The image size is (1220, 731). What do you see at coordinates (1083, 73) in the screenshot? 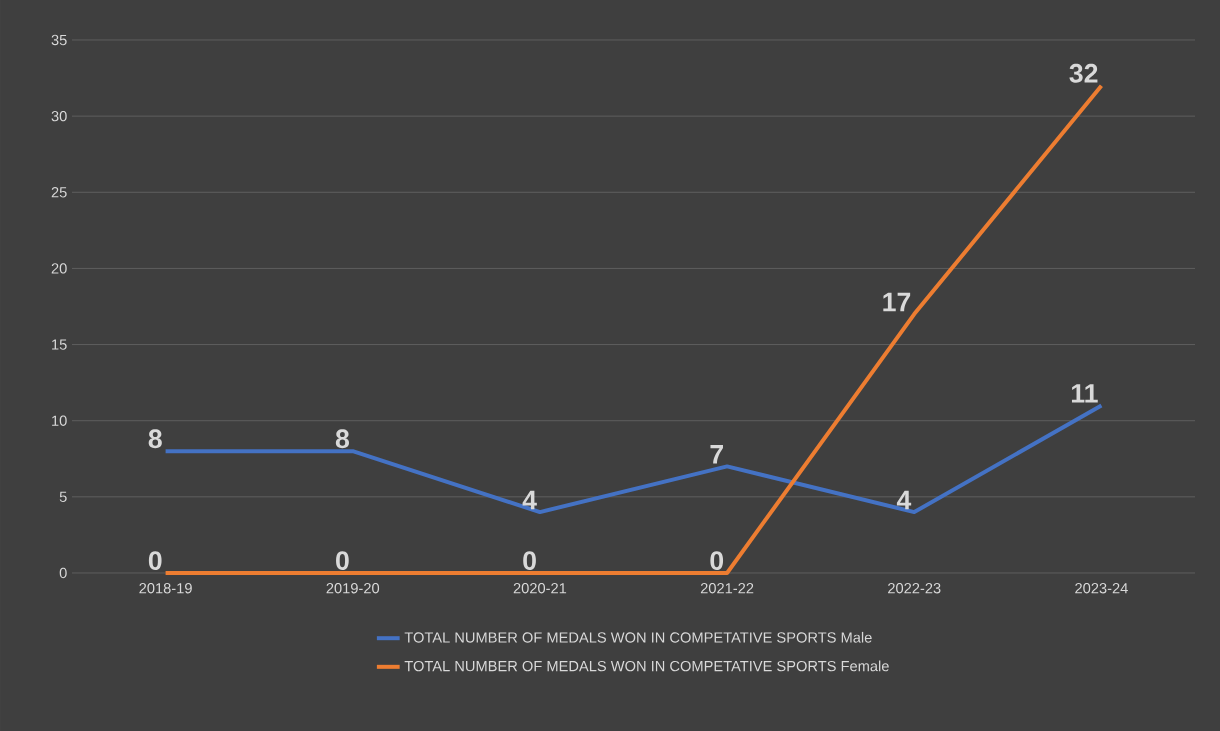
I see `data-label: 32` at bounding box center [1083, 73].